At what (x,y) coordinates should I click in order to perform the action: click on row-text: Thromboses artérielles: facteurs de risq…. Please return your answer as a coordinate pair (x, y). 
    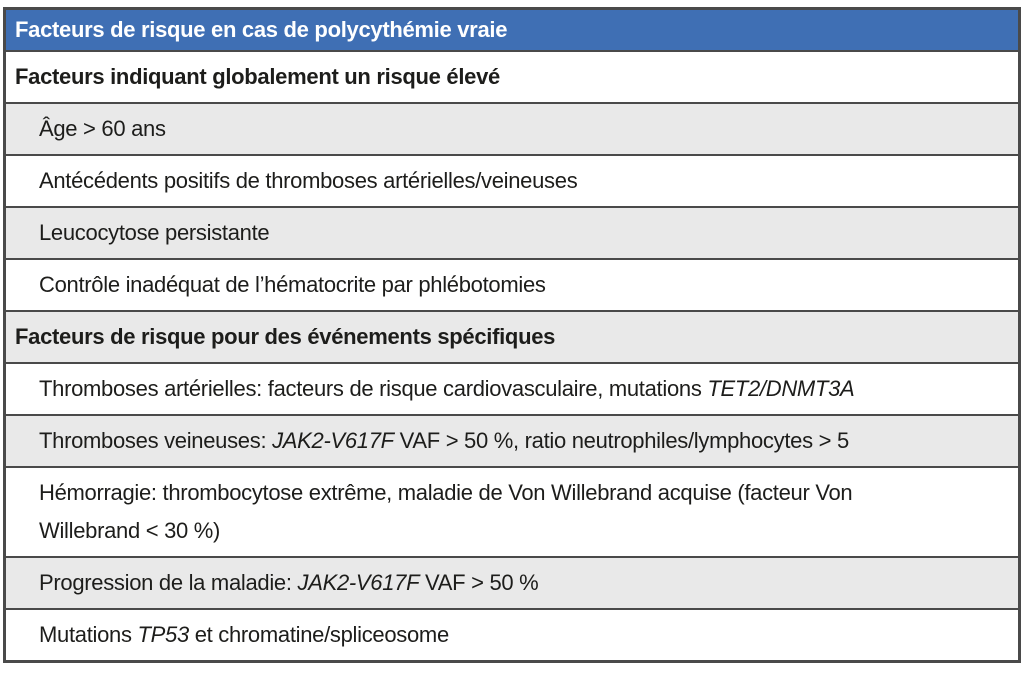
    Looking at the image, I should click on (373, 388).